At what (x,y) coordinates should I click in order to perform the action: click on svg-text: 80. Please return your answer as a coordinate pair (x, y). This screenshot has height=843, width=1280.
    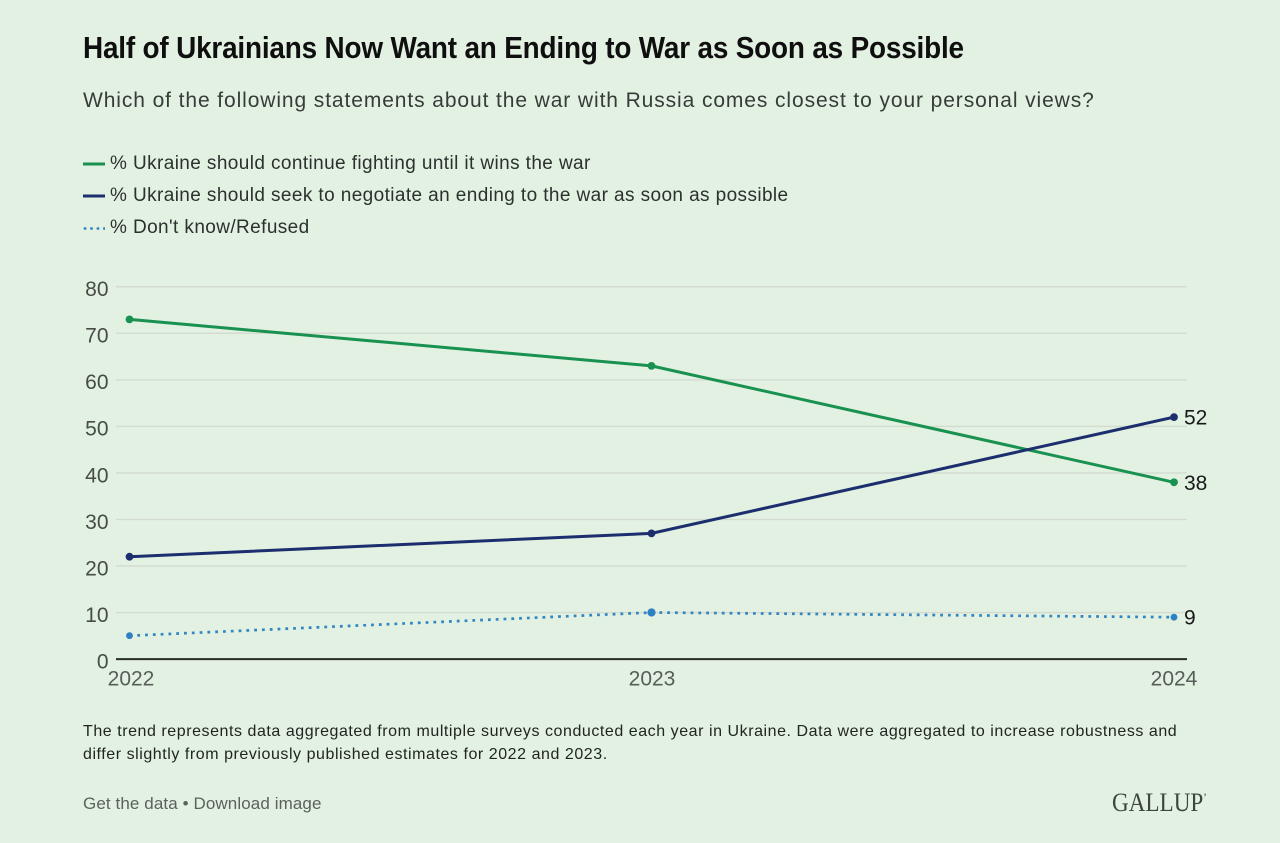
    Looking at the image, I should click on (96, 289).